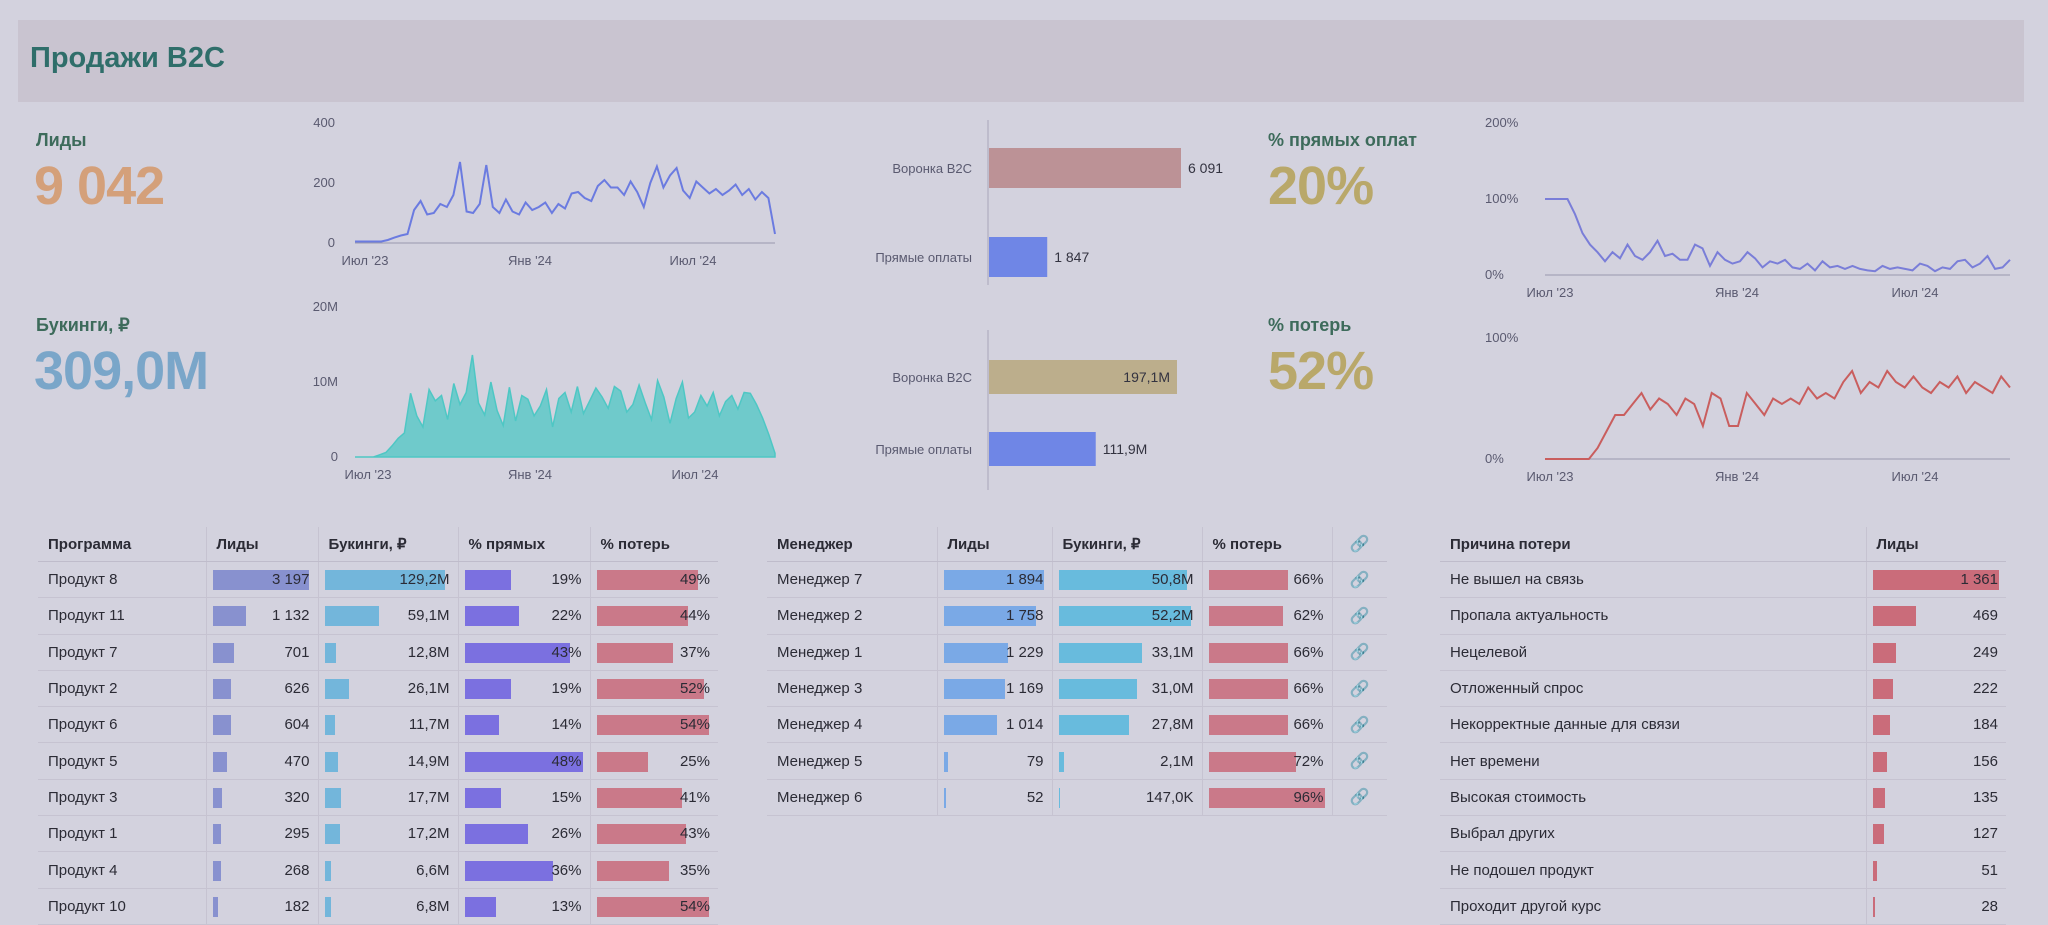  What do you see at coordinates (365, 260) in the screenshot?
I see `x-tick-label: Июл '23` at bounding box center [365, 260].